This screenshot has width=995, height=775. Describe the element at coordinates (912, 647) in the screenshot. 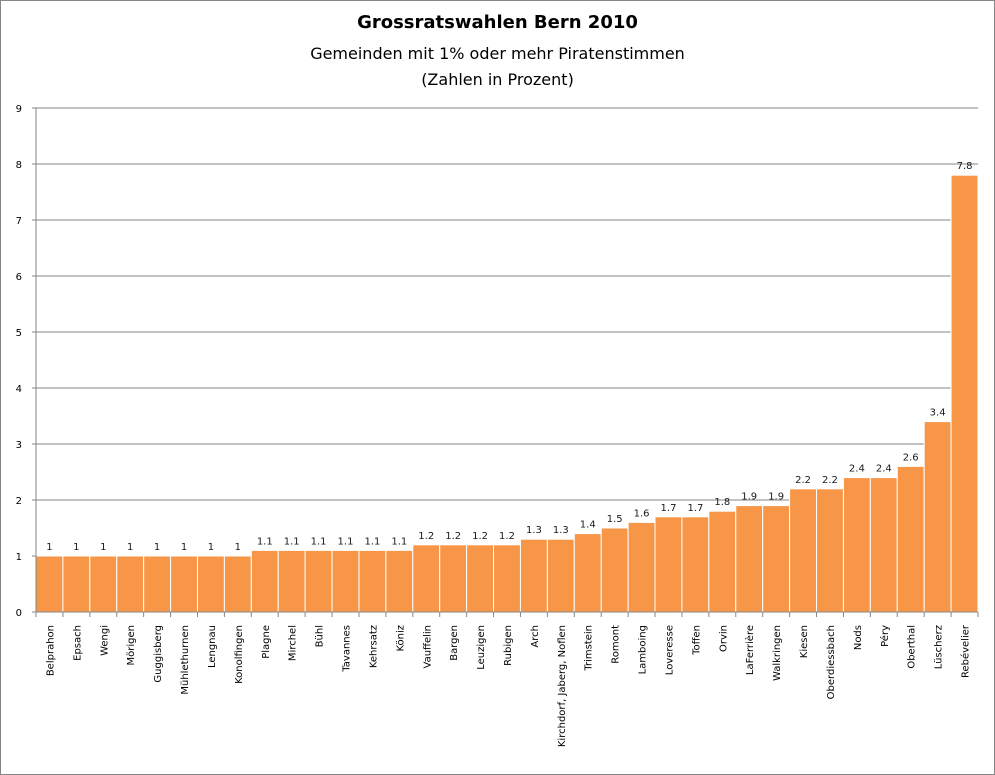

I see `x-tick-label: Oberthal` at that location.